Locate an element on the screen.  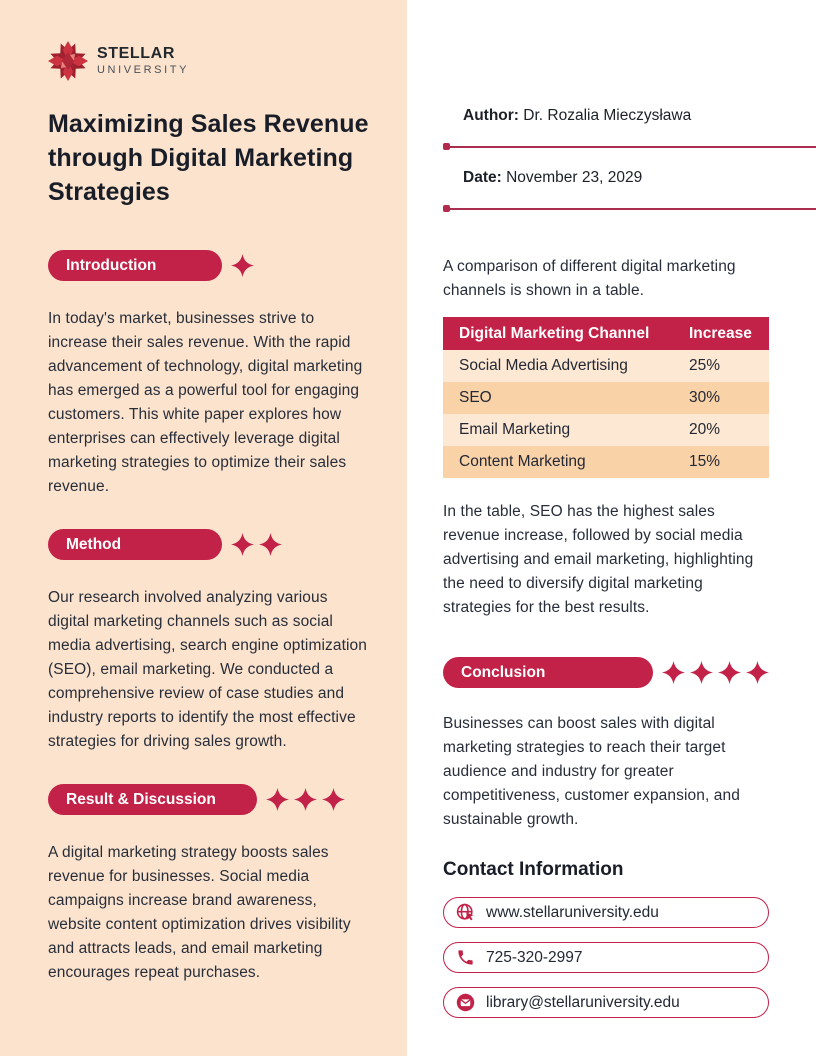
section-header-conclusion: Conclusion is located at coordinates (606, 672).